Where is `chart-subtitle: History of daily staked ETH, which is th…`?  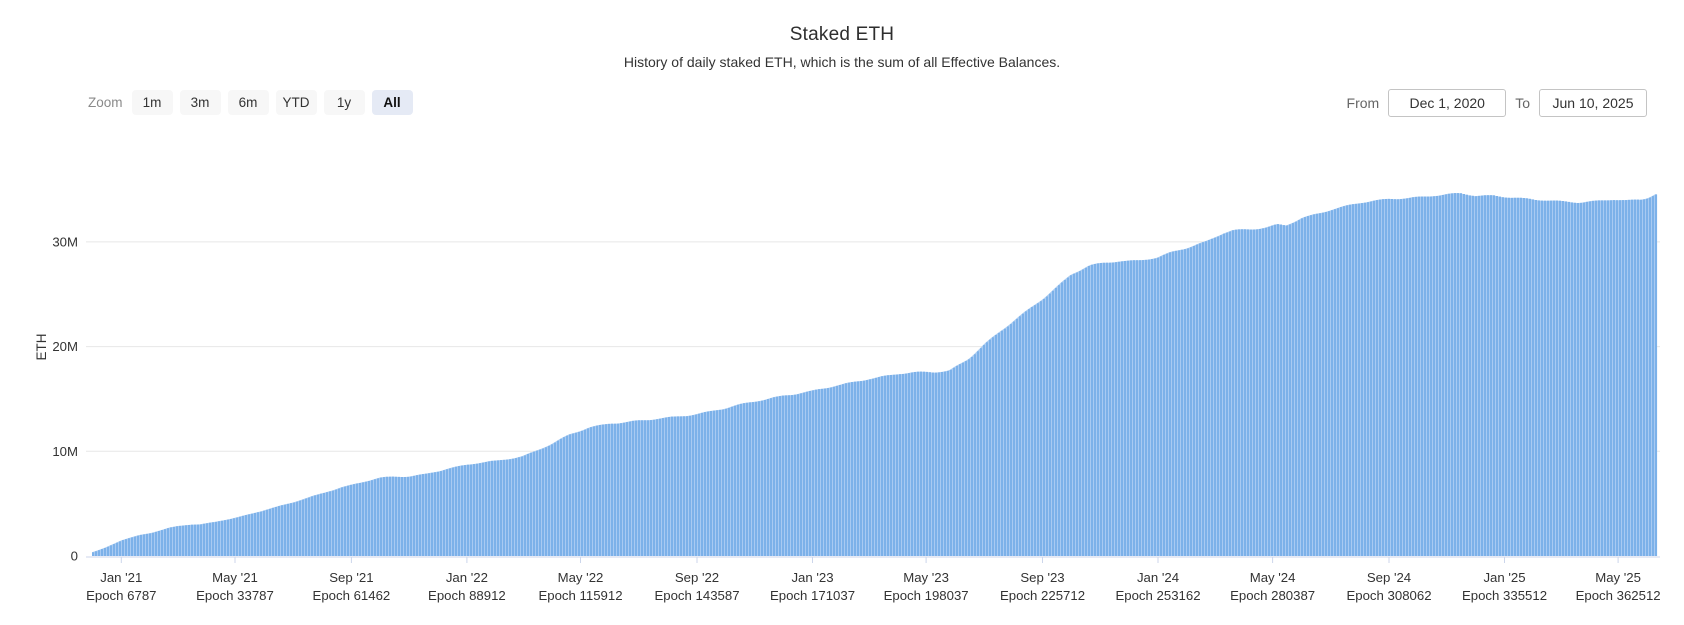
chart-subtitle: History of daily staked ETH, which is th… is located at coordinates (842, 62).